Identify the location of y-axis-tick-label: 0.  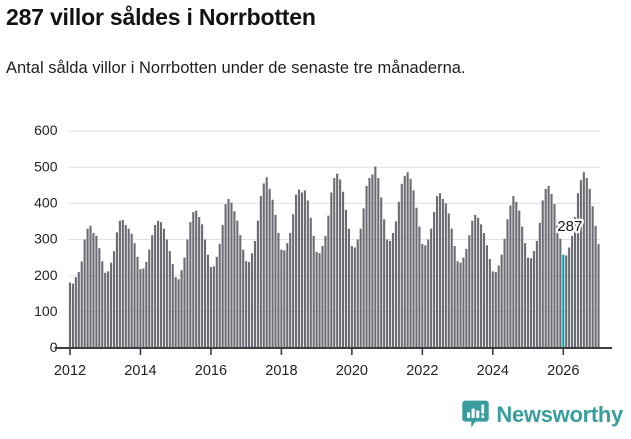
(54, 347).